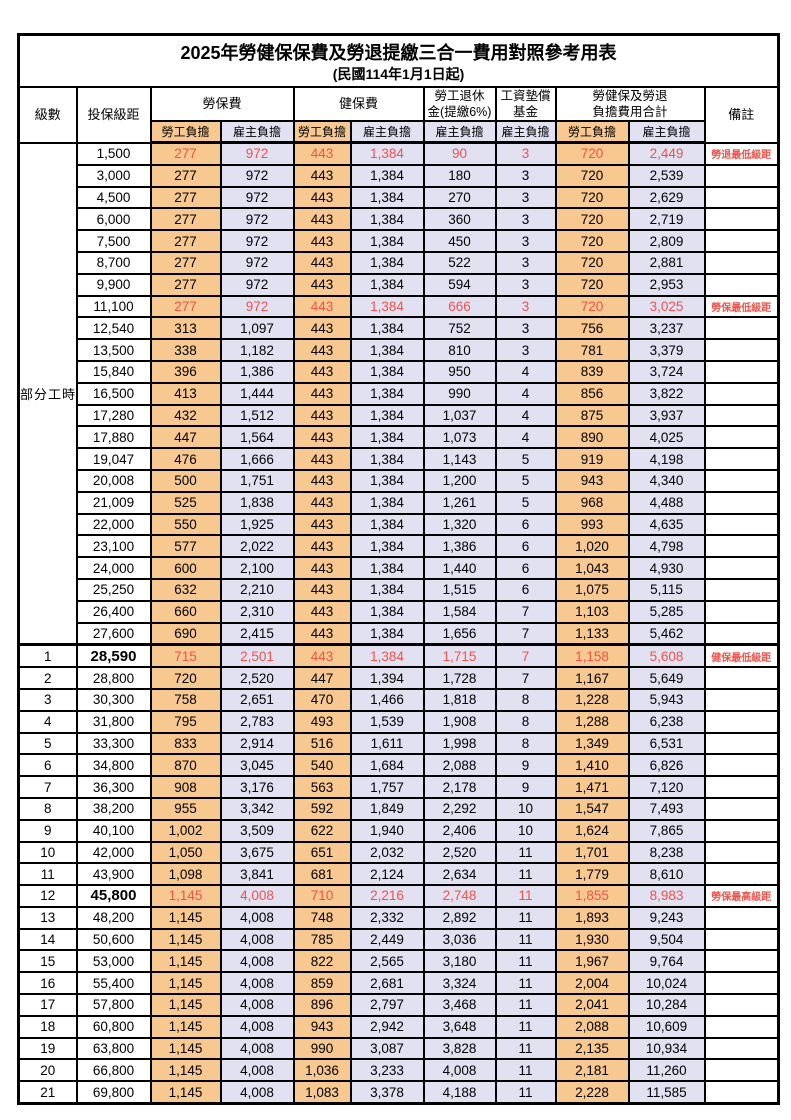 The width and height of the screenshot is (791, 1120). I want to click on cell-pension-employer: 2,292, so click(459, 808).